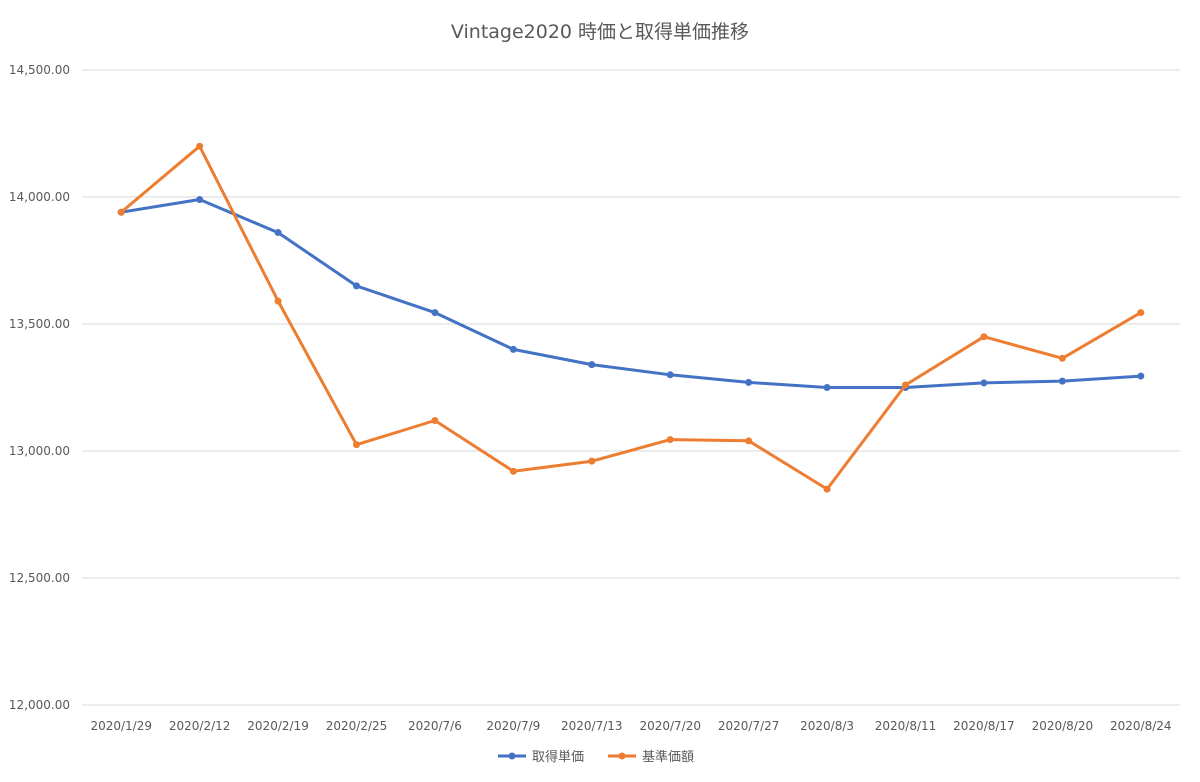 Image resolution: width=1200 pixels, height=782 pixels. I want to click on legend-label: 基準価額, so click(668, 757).